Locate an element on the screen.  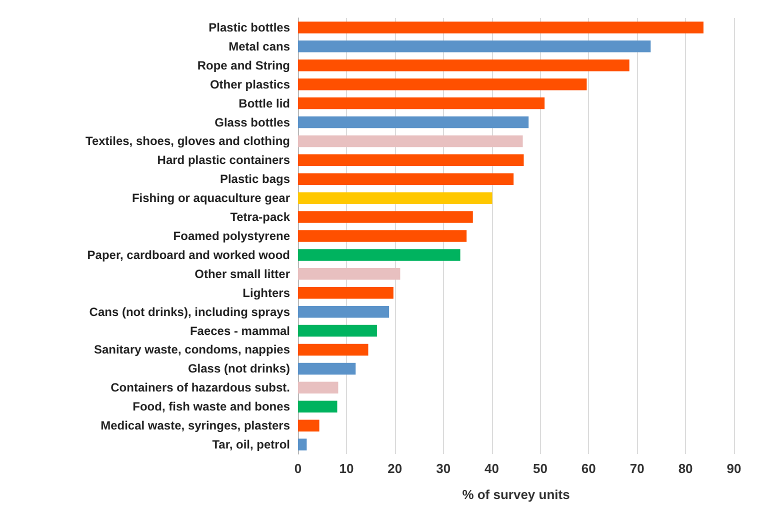
y-tick-label: Rope and String is located at coordinates (243, 65).